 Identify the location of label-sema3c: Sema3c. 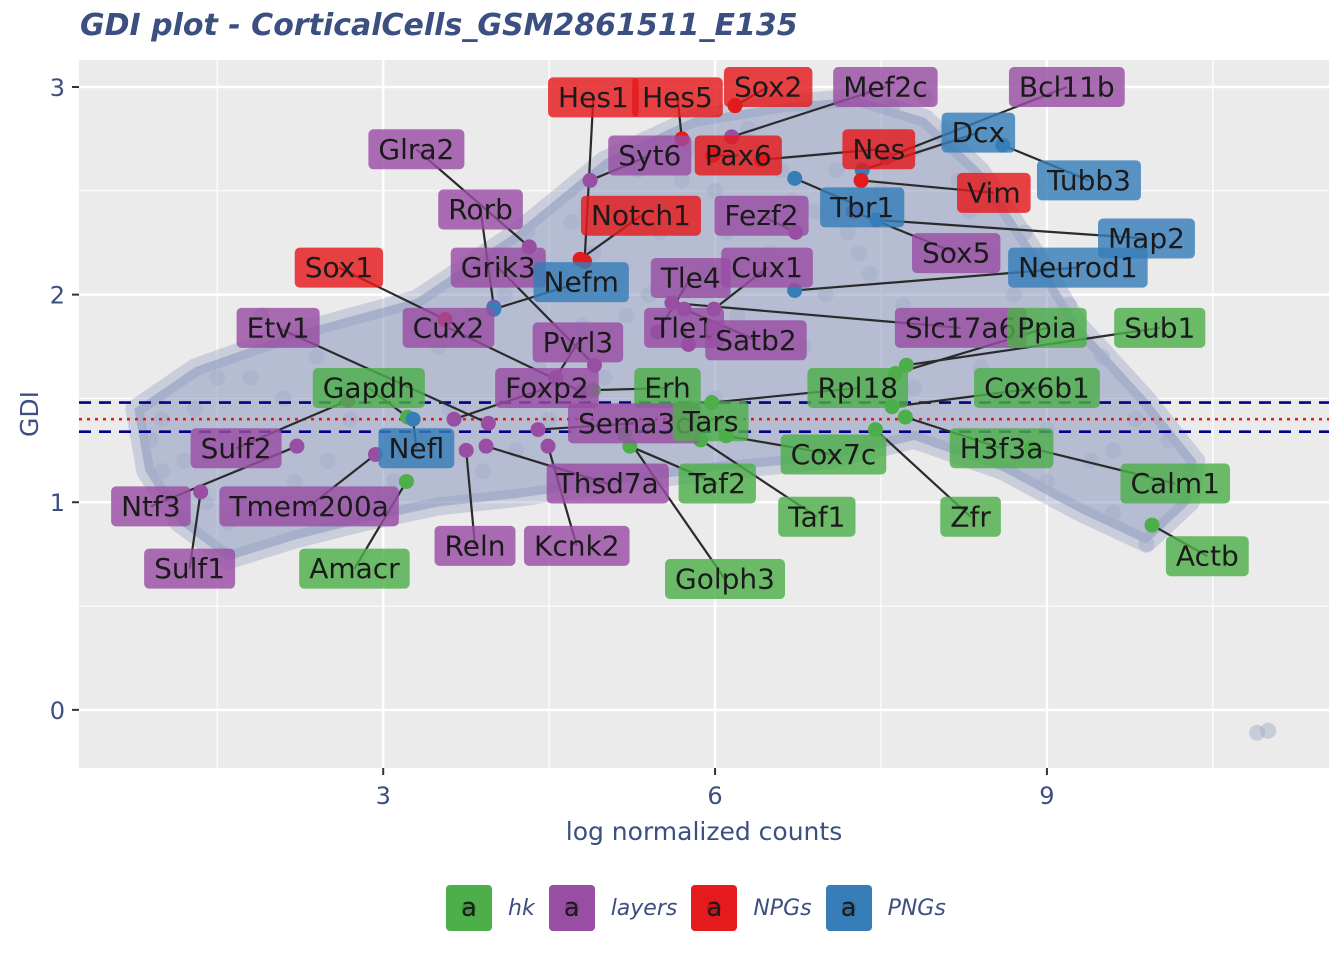
(634, 423).